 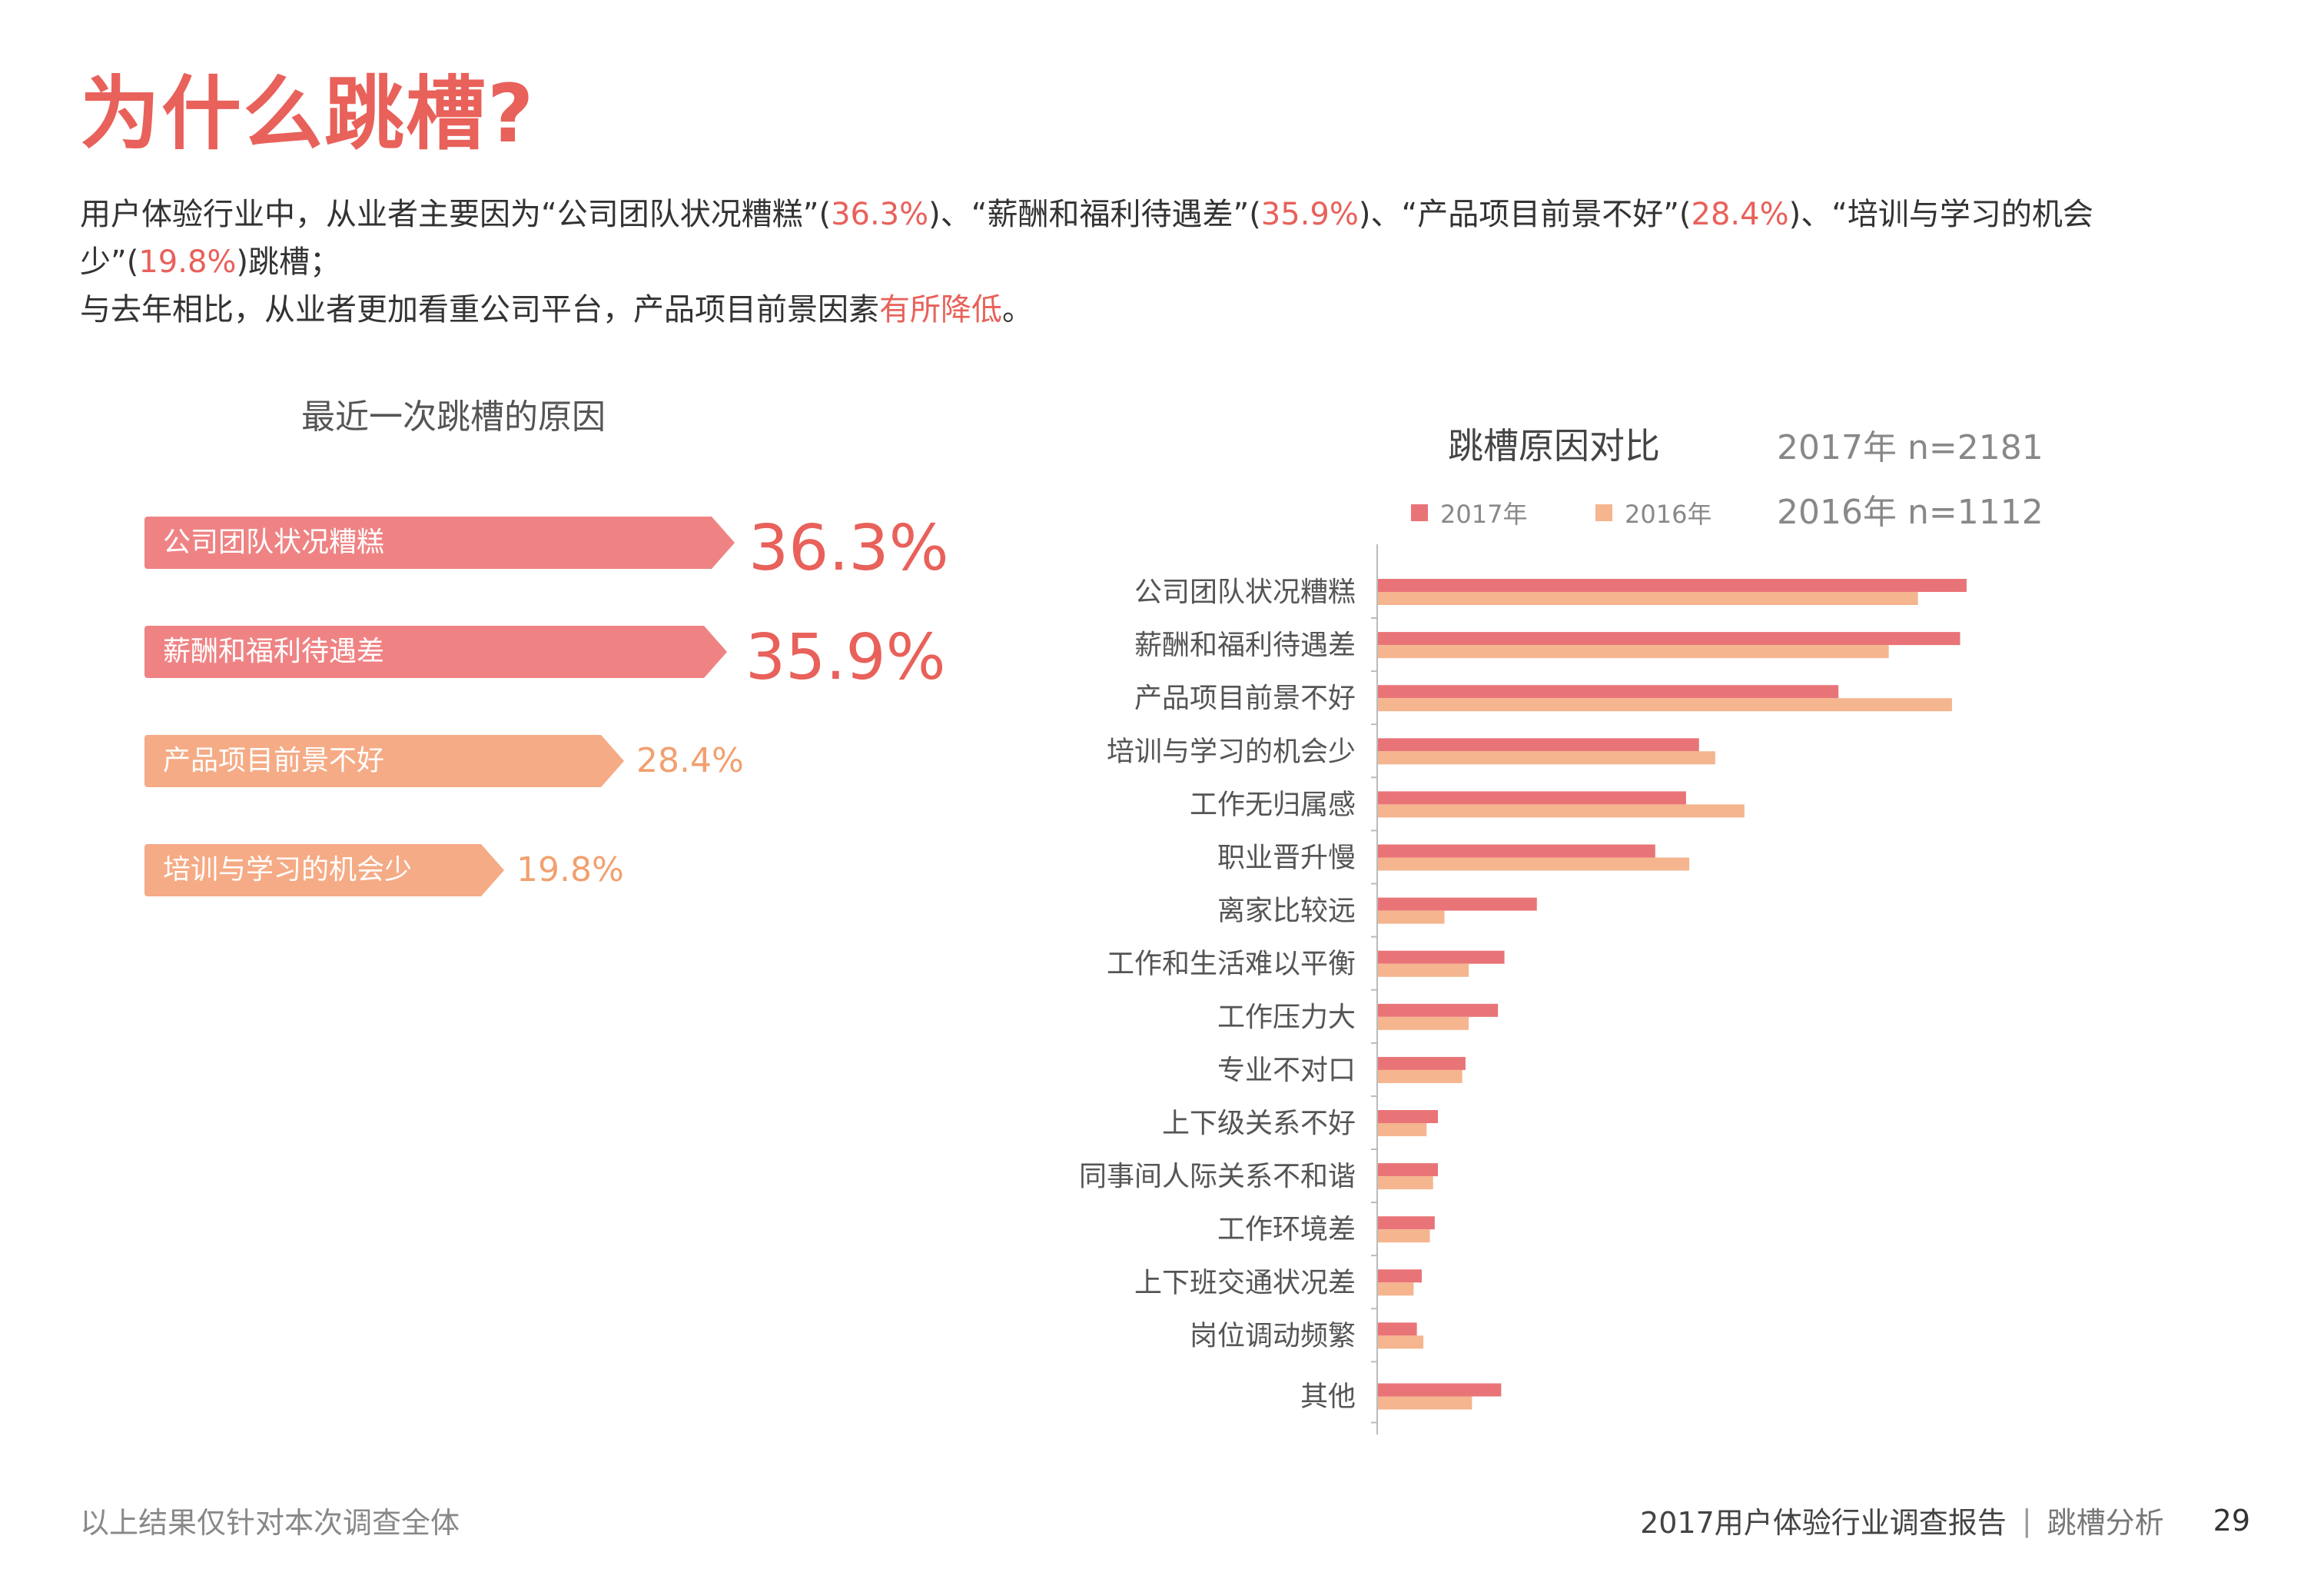 I want to click on category-label: 工作无归属感, so click(x=1273, y=805).